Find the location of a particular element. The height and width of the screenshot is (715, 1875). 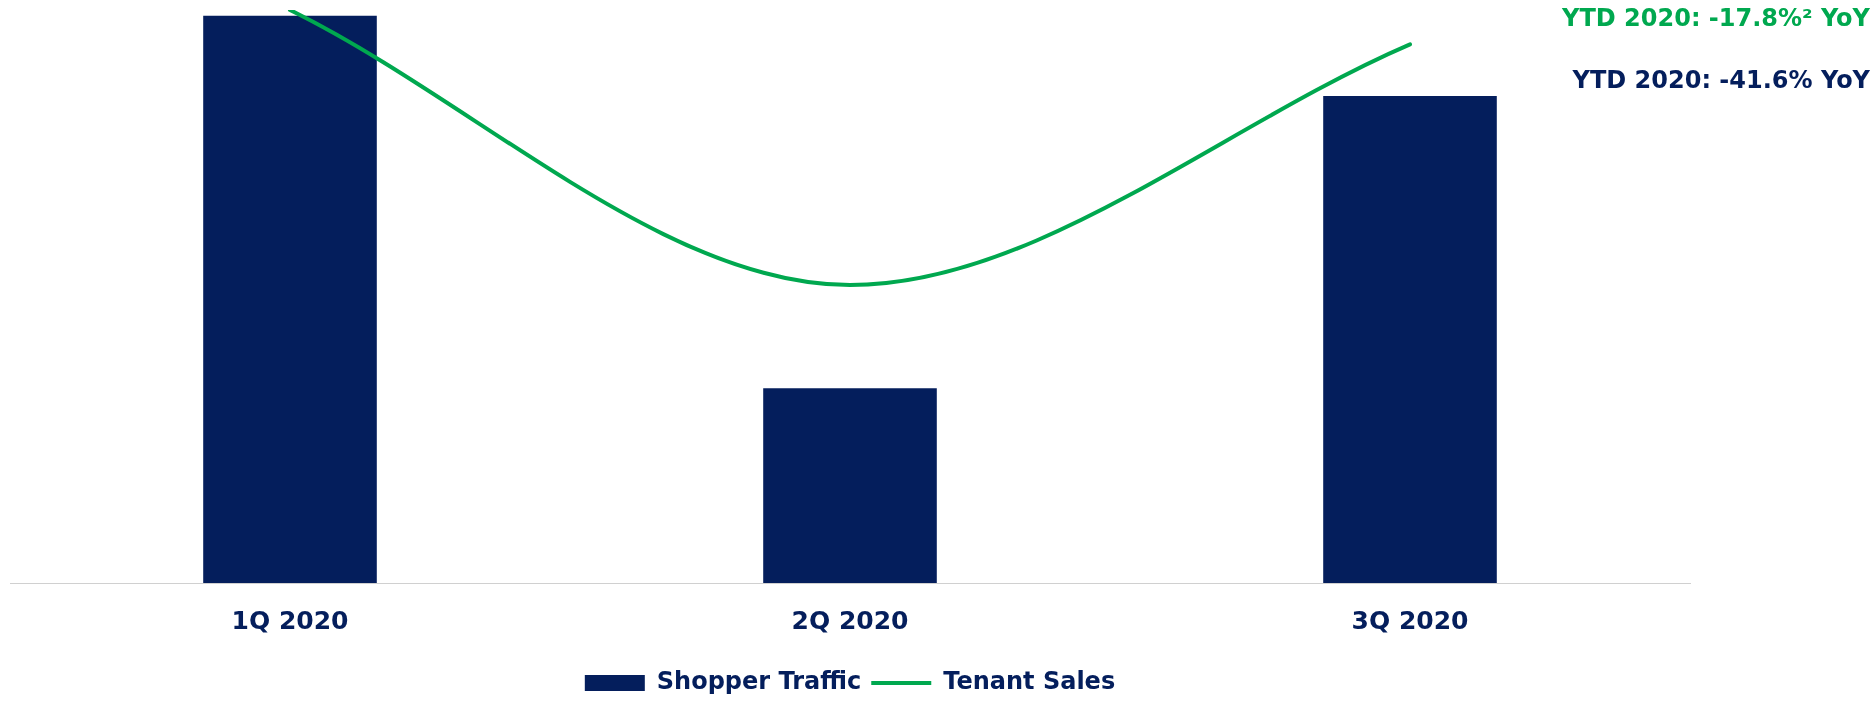

annotation: YTD 2020: -41.6% YoY is located at coordinates (1720, 80).